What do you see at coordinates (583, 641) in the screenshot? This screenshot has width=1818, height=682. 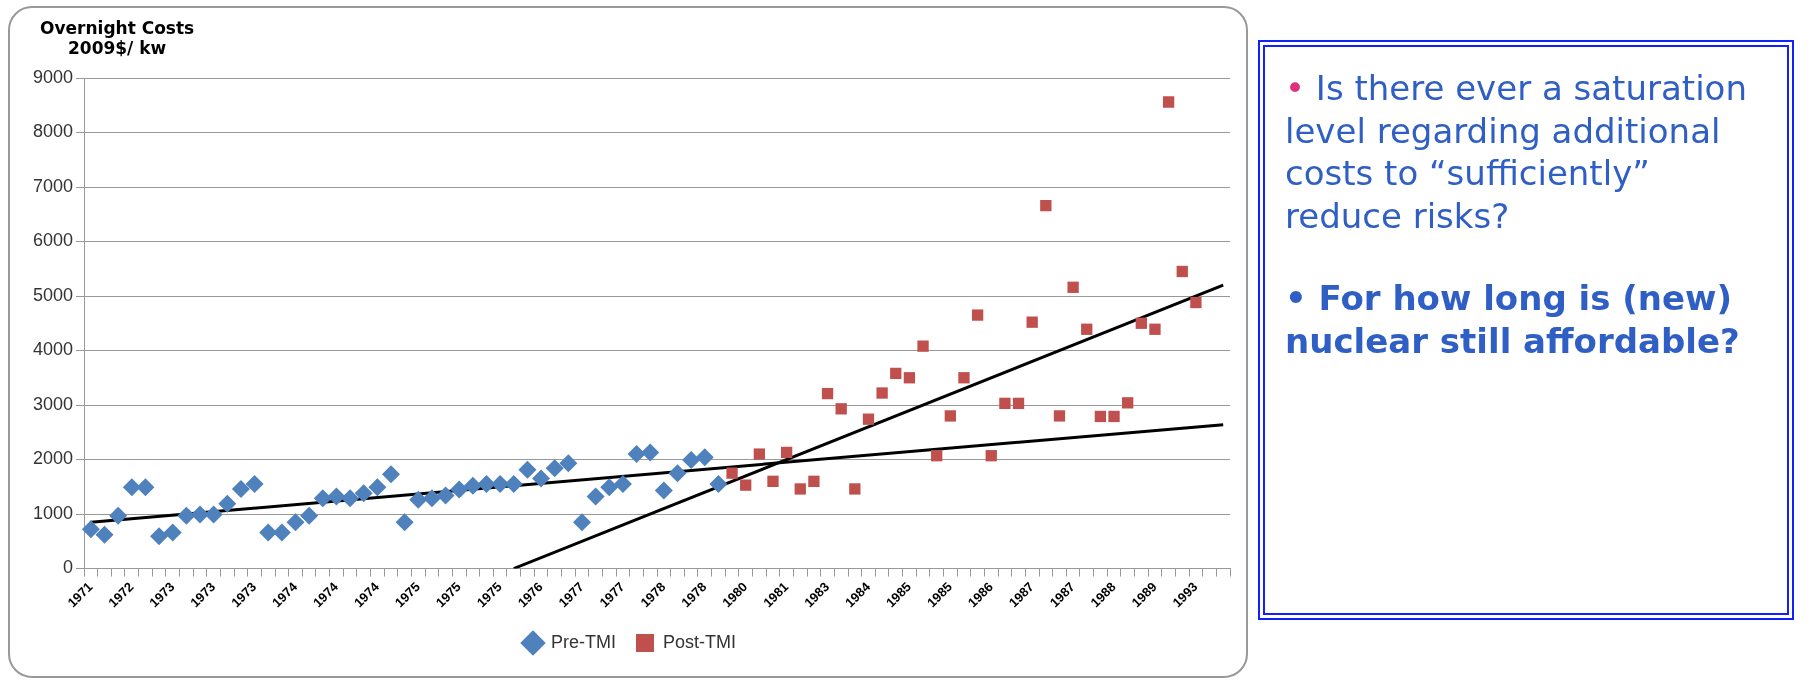 I see `legend-label: Pre-TMI` at bounding box center [583, 641].